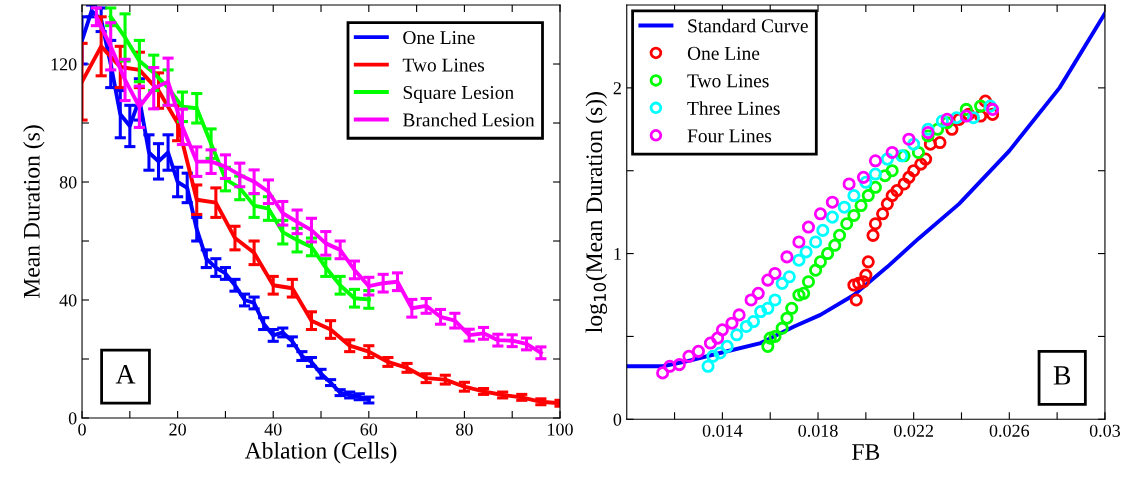 This screenshot has width=1141, height=492. Describe the element at coordinates (1009, 430) in the screenshot. I see `x-tick-label: 0.026` at that location.